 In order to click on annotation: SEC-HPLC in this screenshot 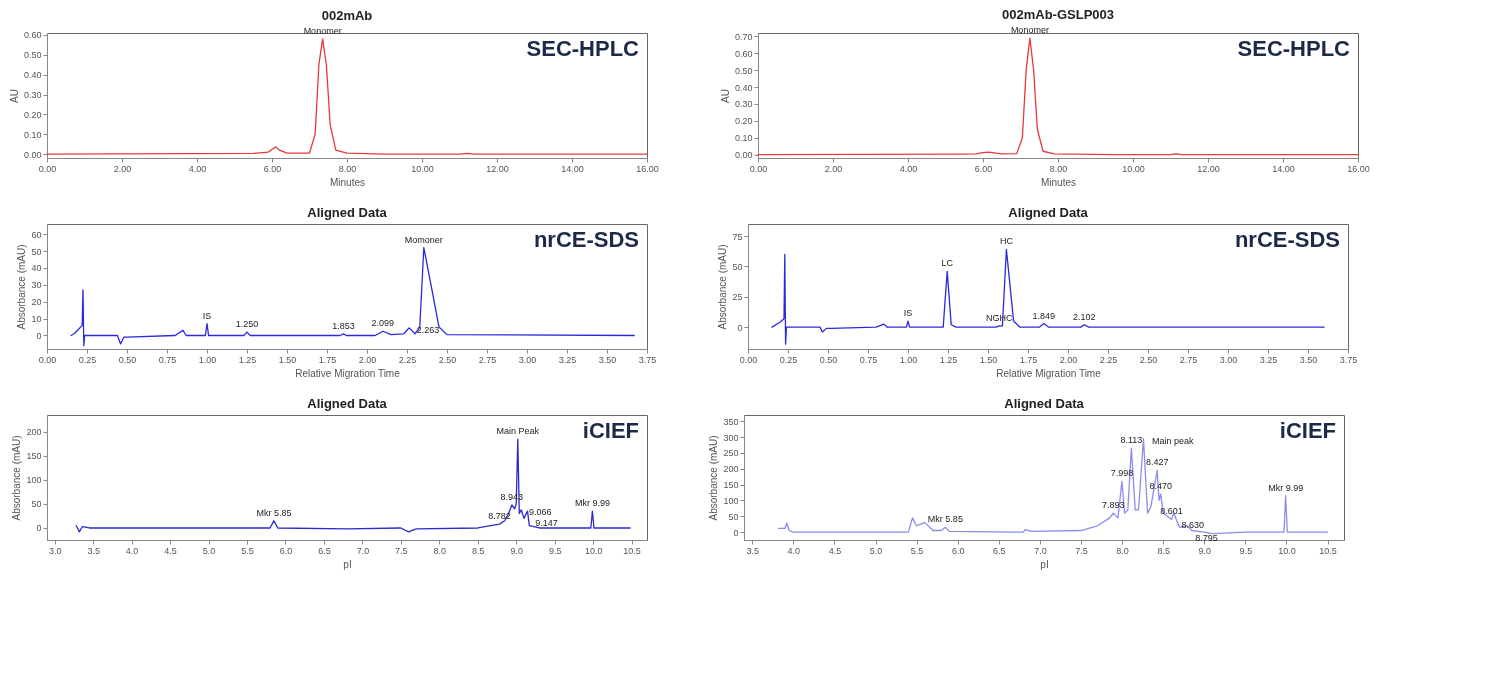, I will do `click(583, 48)`.